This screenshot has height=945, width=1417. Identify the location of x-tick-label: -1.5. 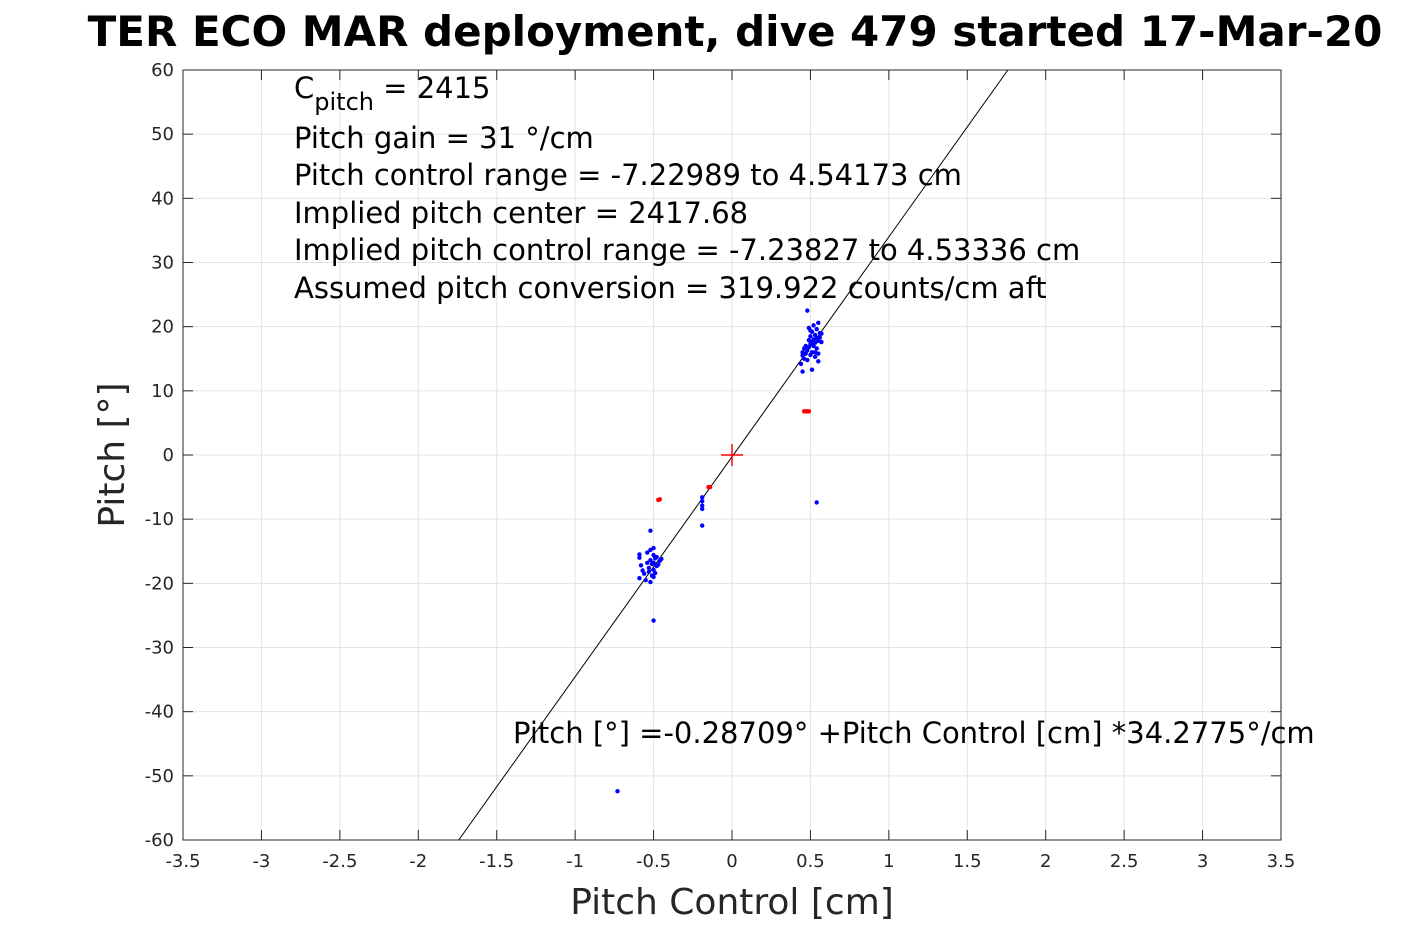
(496, 861).